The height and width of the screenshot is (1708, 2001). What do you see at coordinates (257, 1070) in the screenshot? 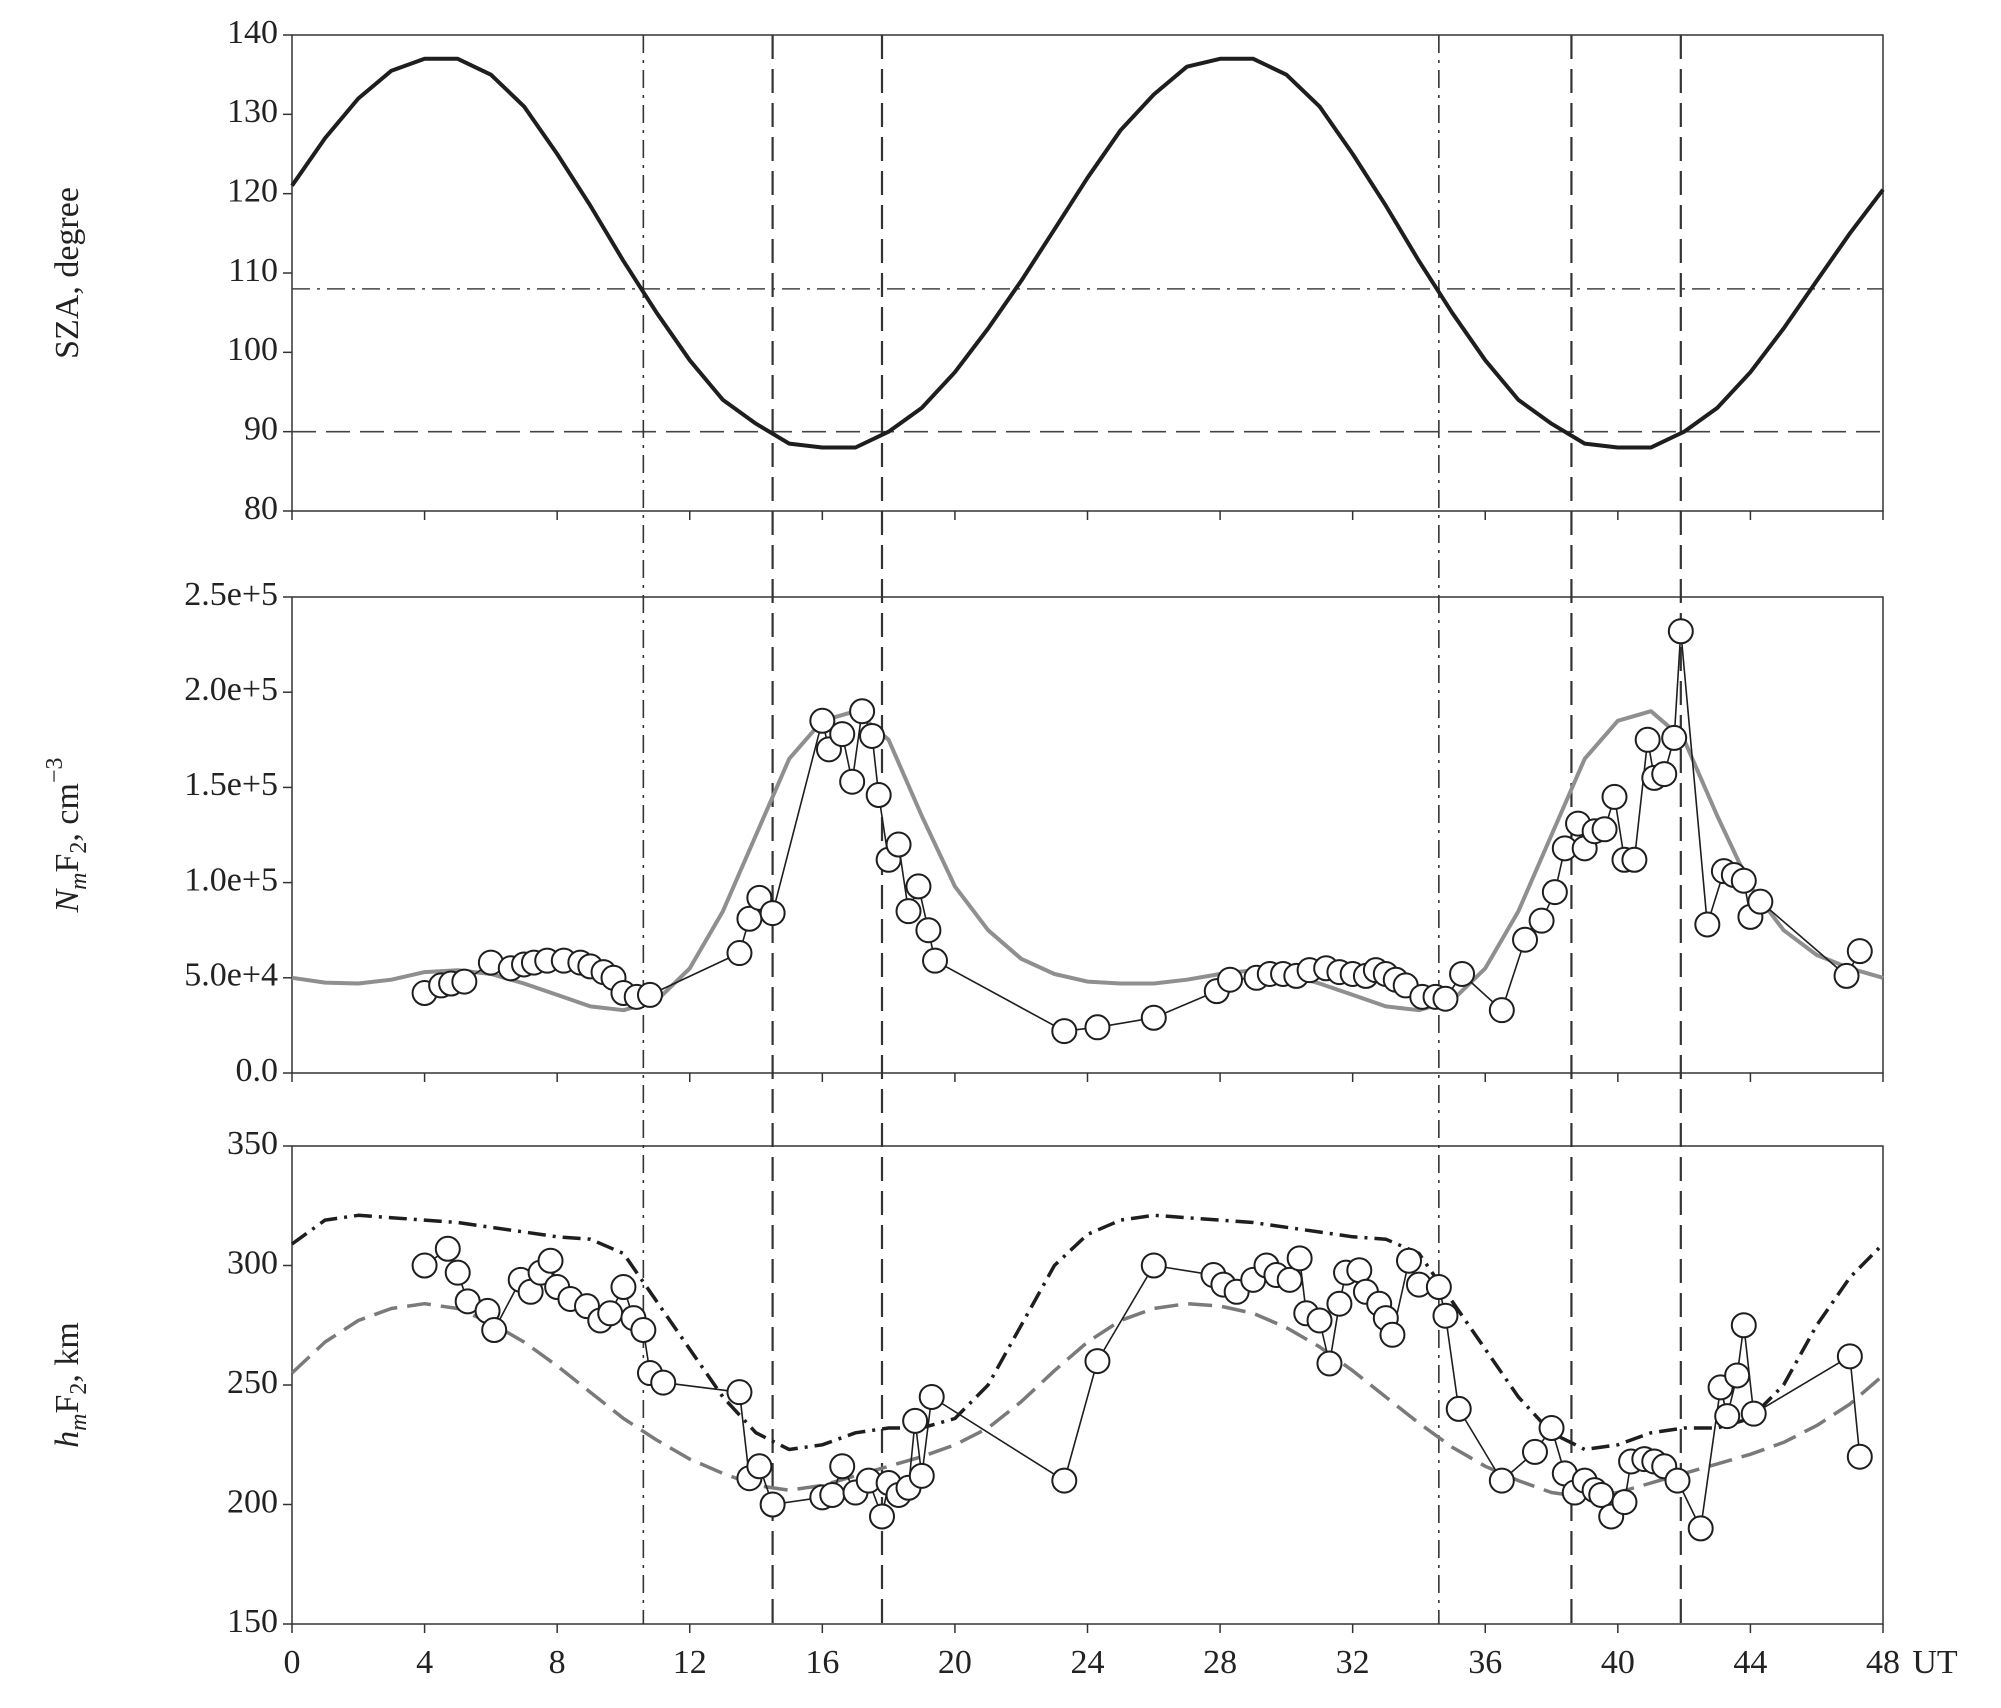
I see `y-tick-label: 0.0` at bounding box center [257, 1070].